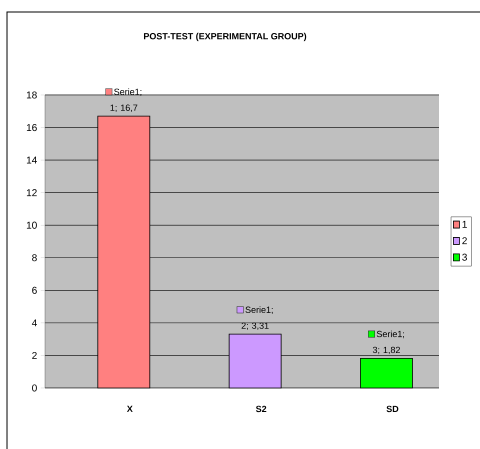 The image size is (480, 449). Describe the element at coordinates (126, 100) in the screenshot. I see `data-label: Serie1; 1; 16,7` at that location.